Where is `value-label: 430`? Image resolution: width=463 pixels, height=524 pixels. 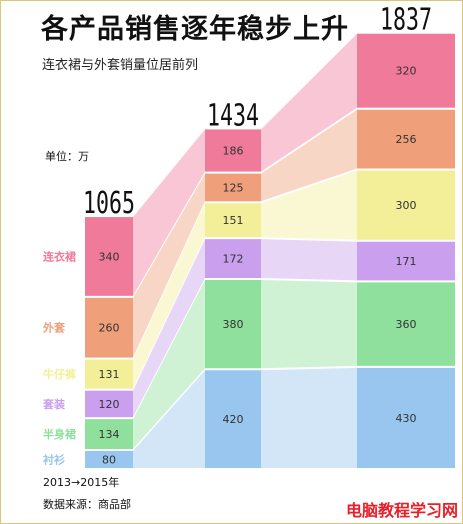
value-label: 430 is located at coordinates (406, 418).